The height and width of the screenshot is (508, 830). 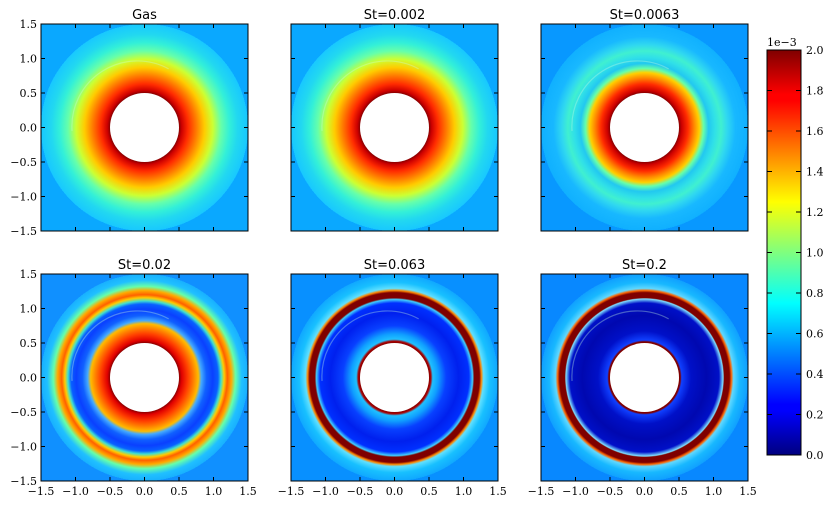 What do you see at coordinates (815, 334) in the screenshot?
I see `colorbar-tick-label: 0.6` at bounding box center [815, 334].